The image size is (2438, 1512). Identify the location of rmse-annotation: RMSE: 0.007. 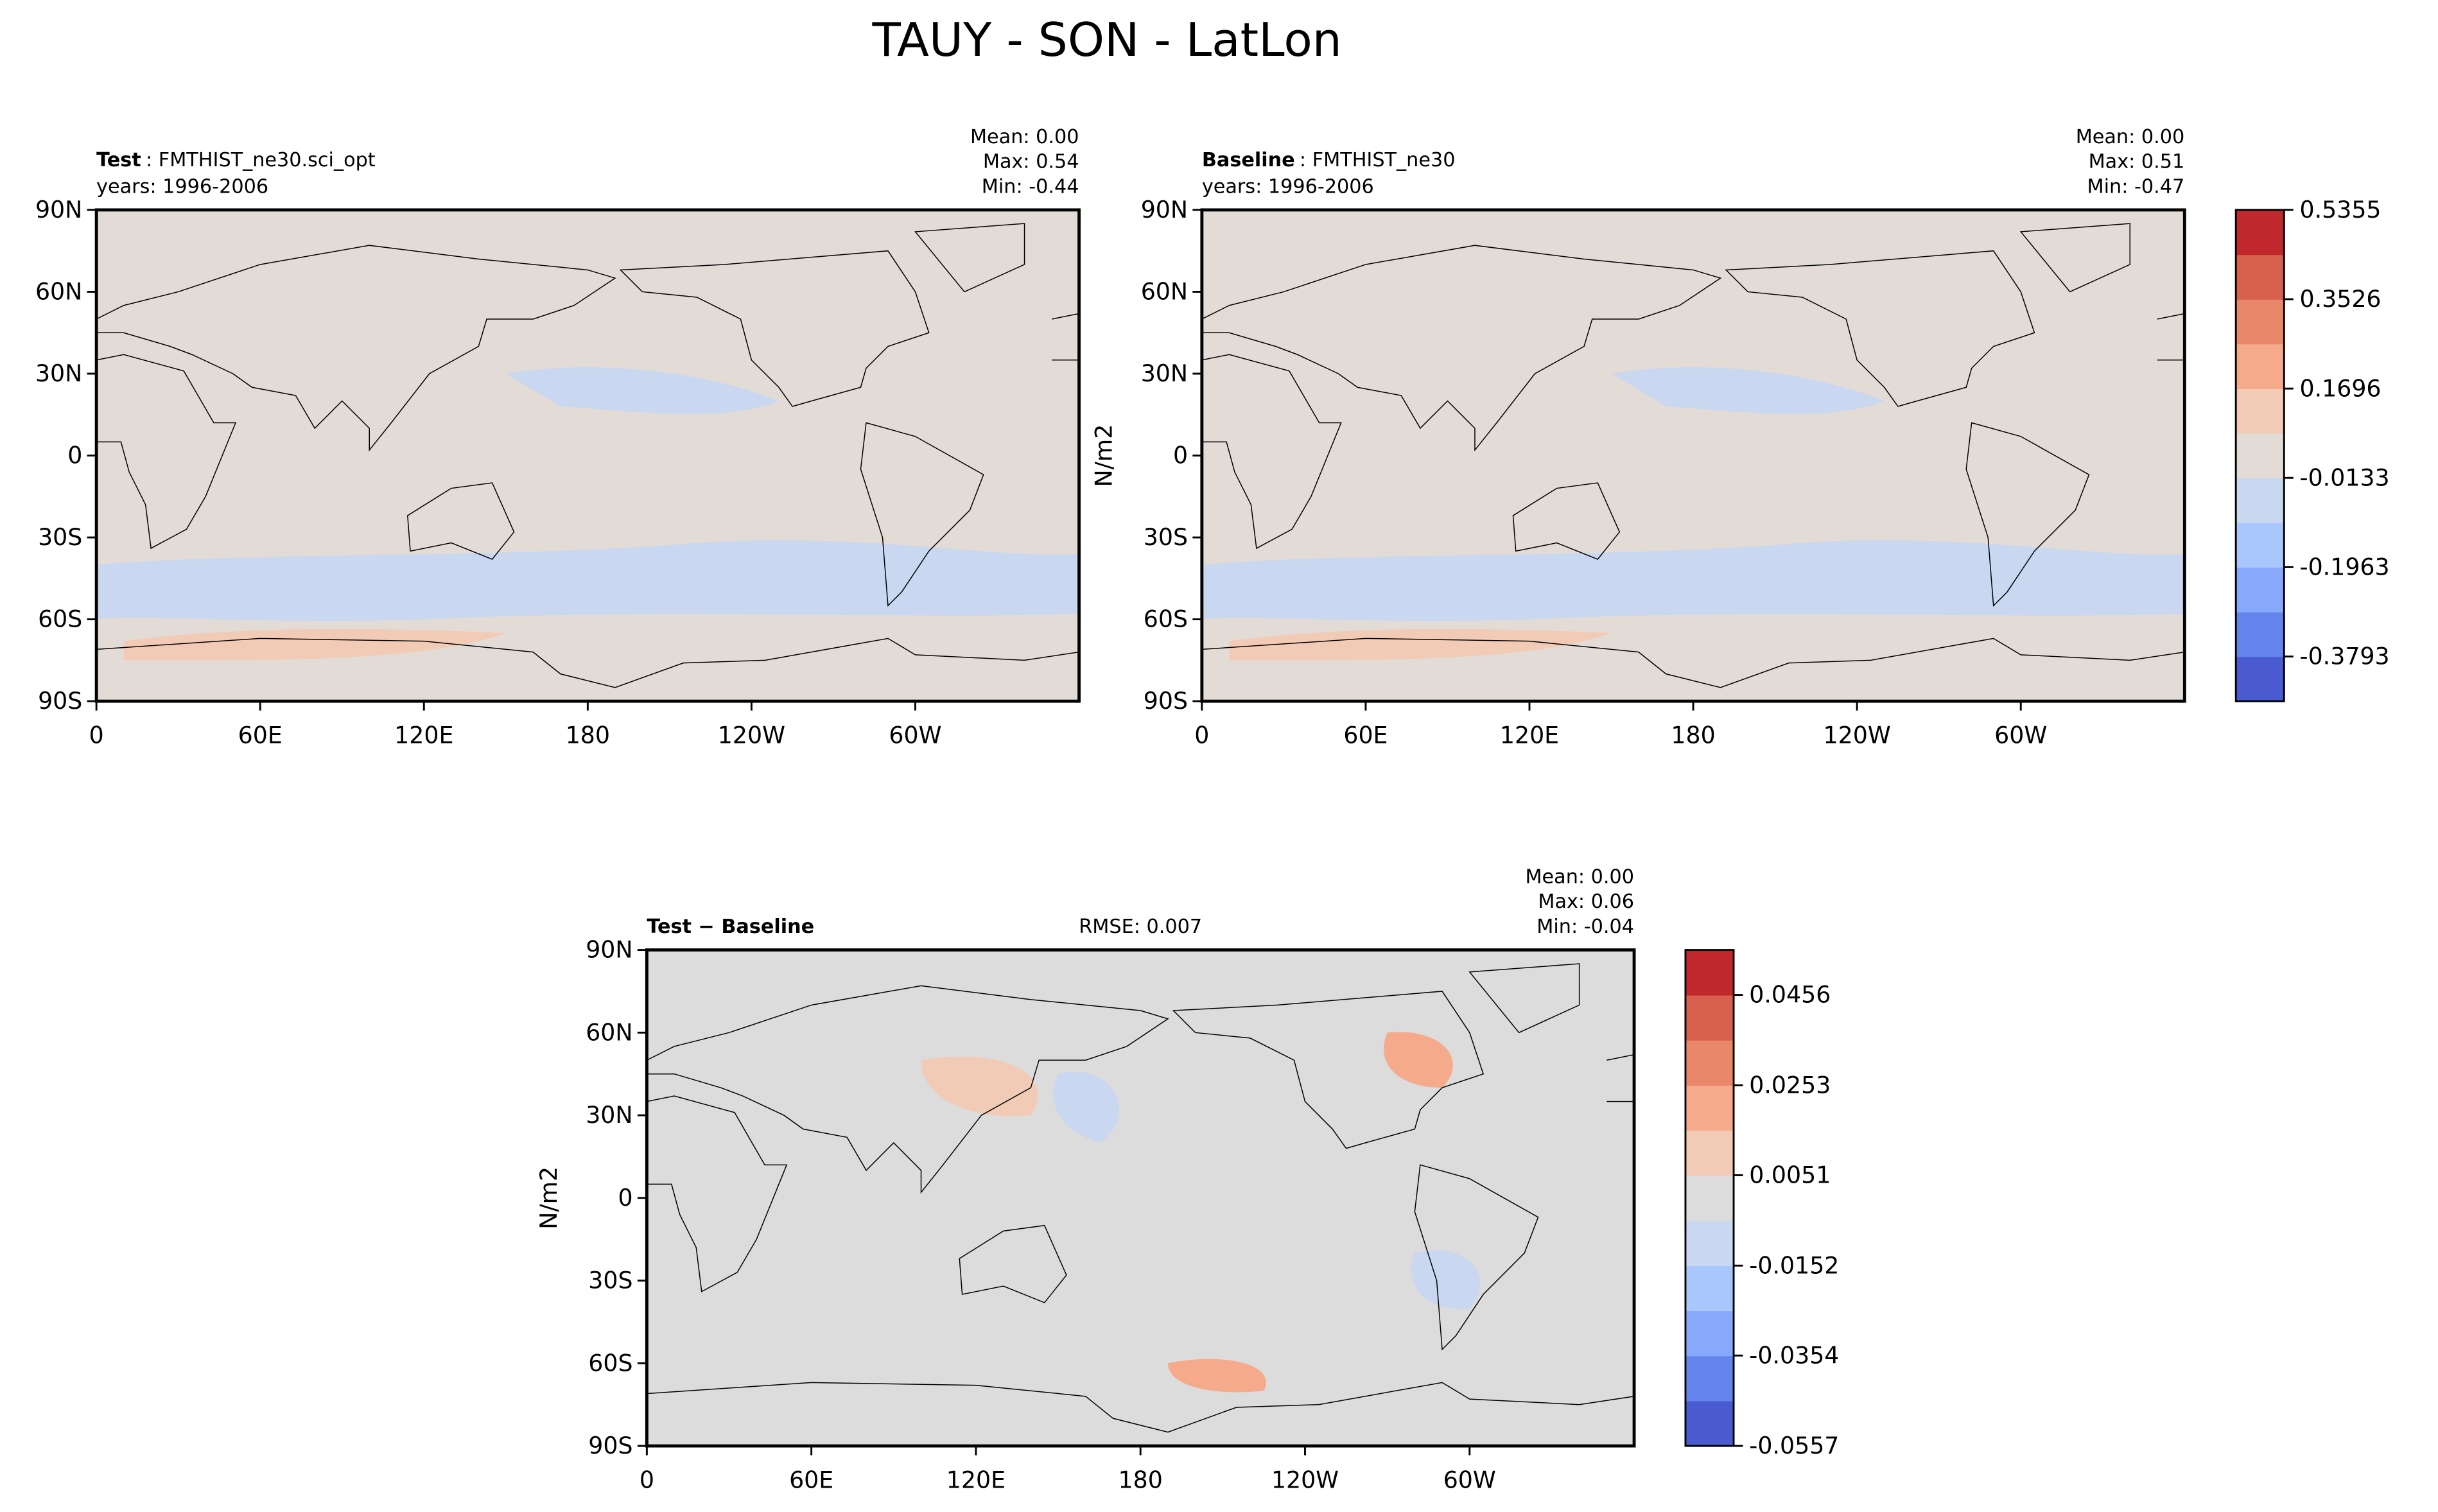
(1140, 927).